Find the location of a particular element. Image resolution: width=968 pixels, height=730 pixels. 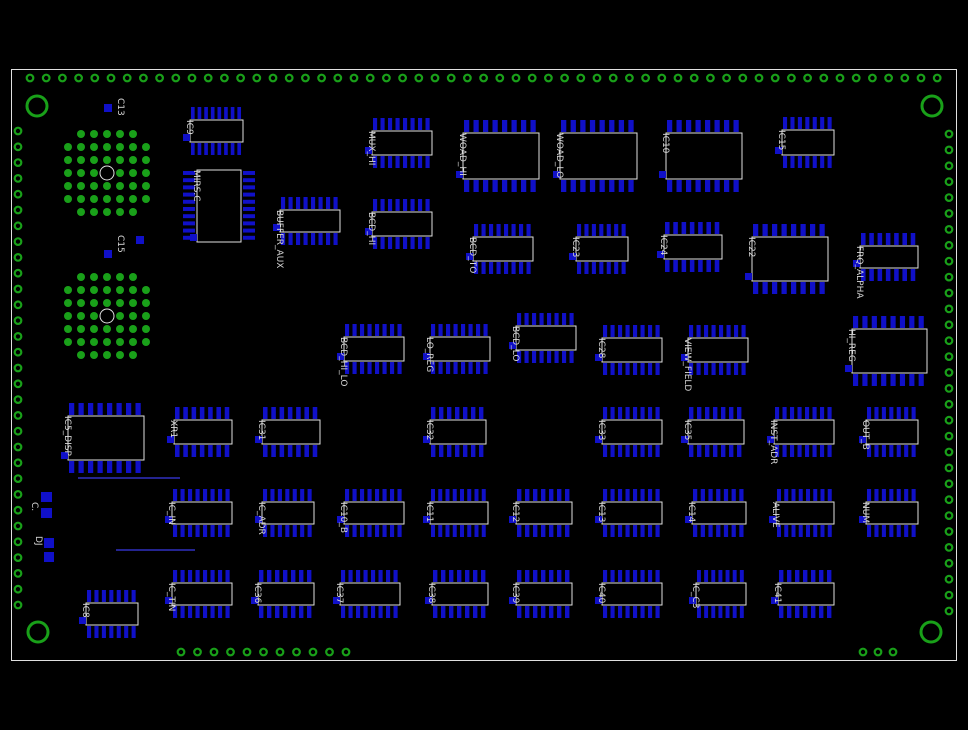

hole is located at coordinates (107, 173).